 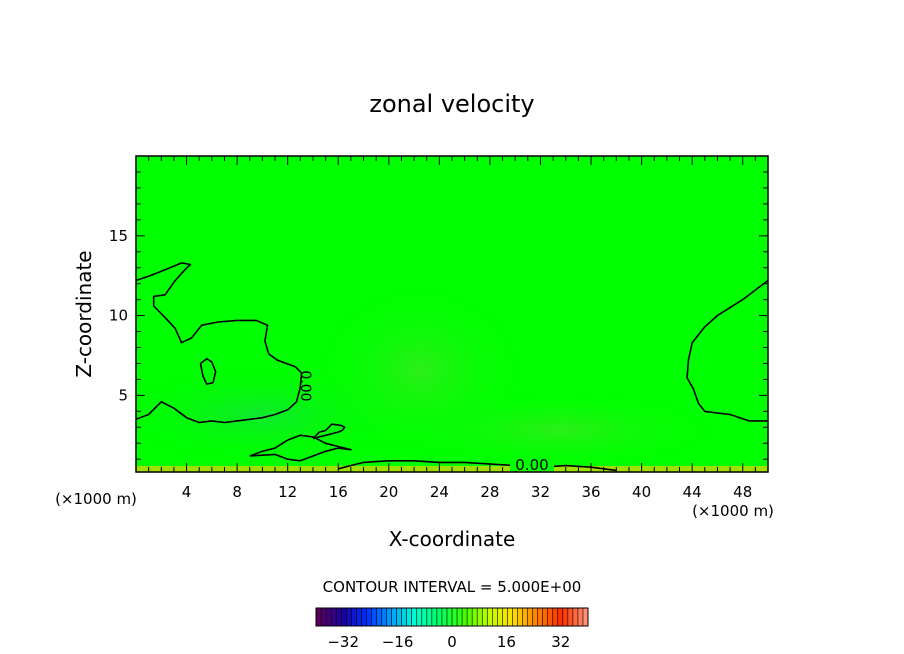 I want to click on colorbar-tick-label: −32, so click(x=343, y=642).